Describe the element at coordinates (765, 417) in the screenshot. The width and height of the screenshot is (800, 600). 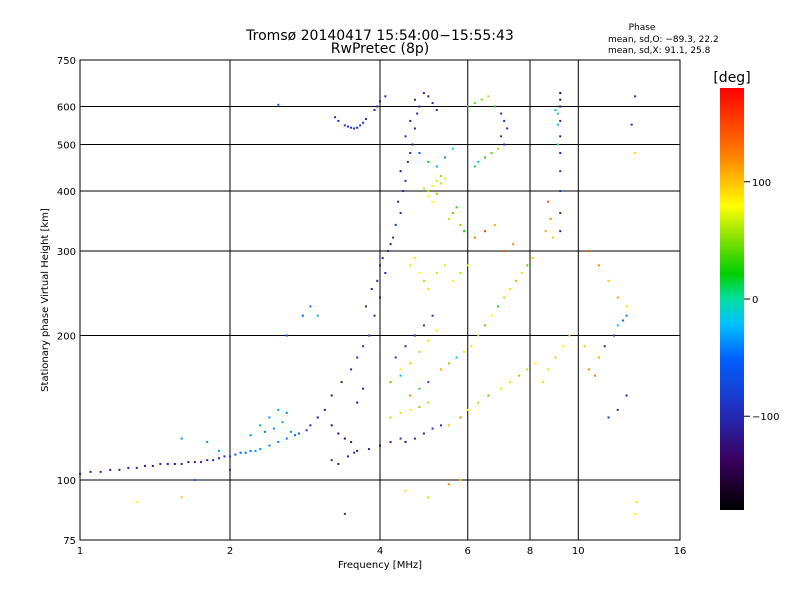
I see `colorbar-tick-label: −100` at that location.